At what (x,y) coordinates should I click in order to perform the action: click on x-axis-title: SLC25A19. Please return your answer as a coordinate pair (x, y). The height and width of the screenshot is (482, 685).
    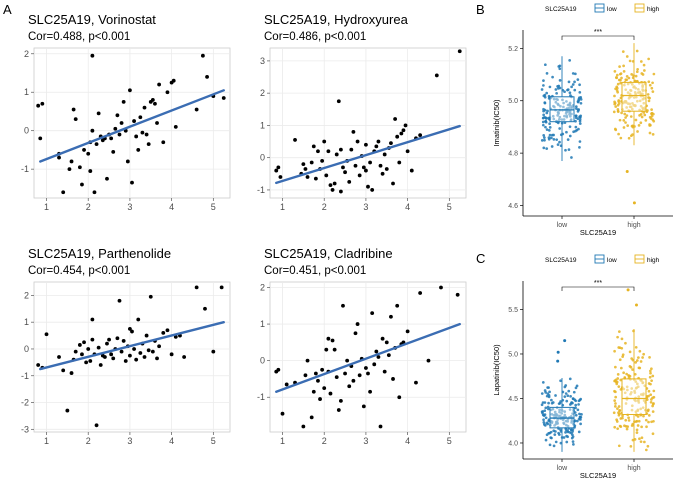
    Looking at the image, I should click on (598, 232).